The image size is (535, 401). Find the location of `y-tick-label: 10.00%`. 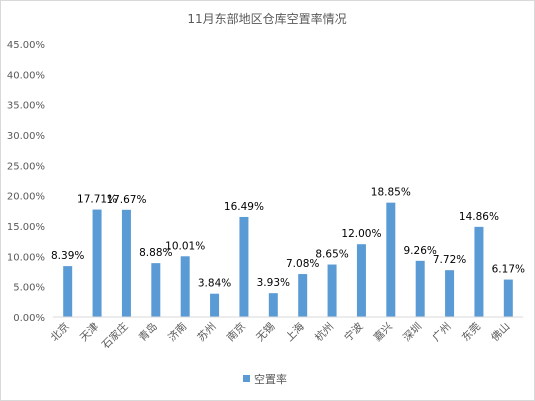

y-tick-label: 10.00% is located at coordinates (26, 257).